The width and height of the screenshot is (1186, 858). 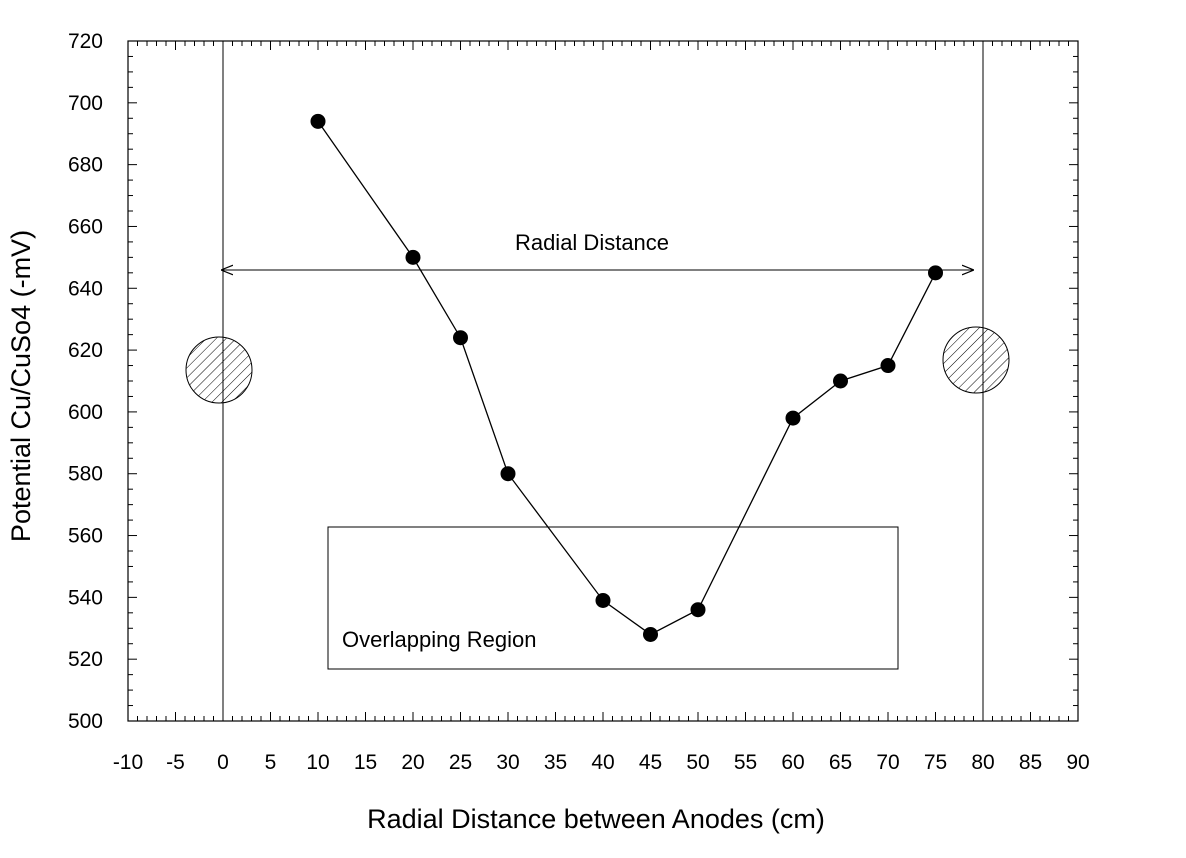 I want to click on x-tick-label: 30, so click(x=507, y=762).